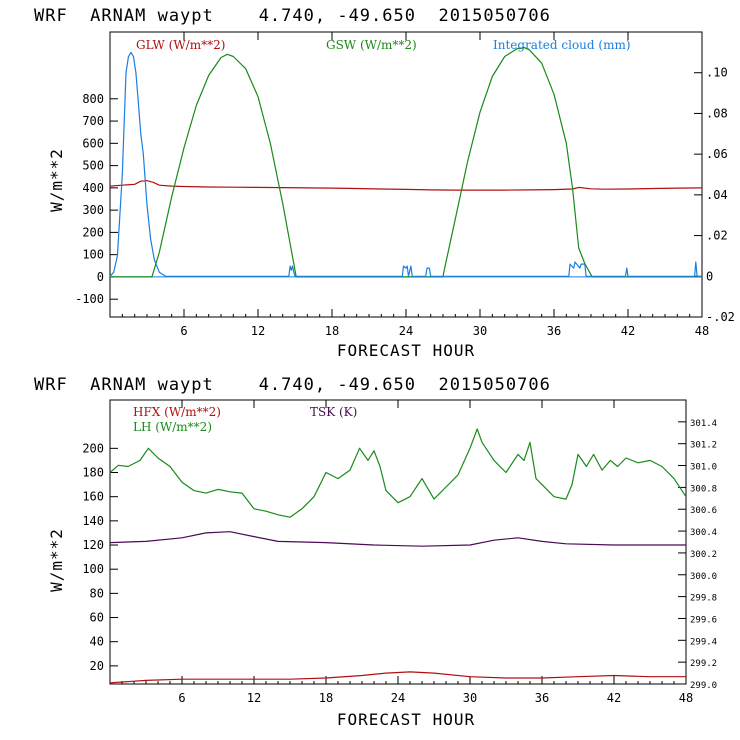 The width and height of the screenshot is (740, 740). What do you see at coordinates (703, 533) in the screenshot?
I see `bottom-chart-y2-tick-label-5: 300.4` at bounding box center [703, 533].